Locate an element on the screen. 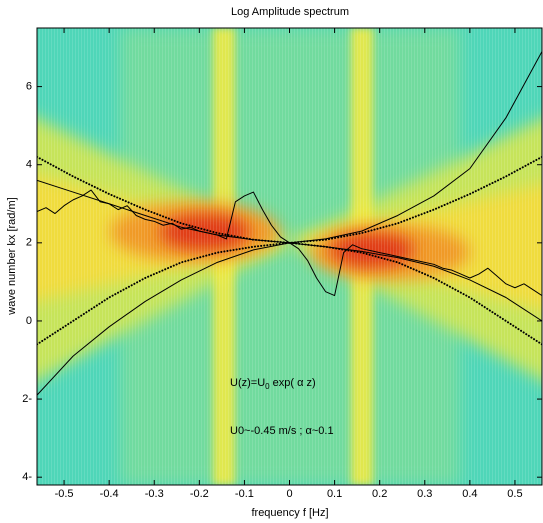 The image size is (543, 523). y-tick-label: 4- is located at coordinates (27, 477).